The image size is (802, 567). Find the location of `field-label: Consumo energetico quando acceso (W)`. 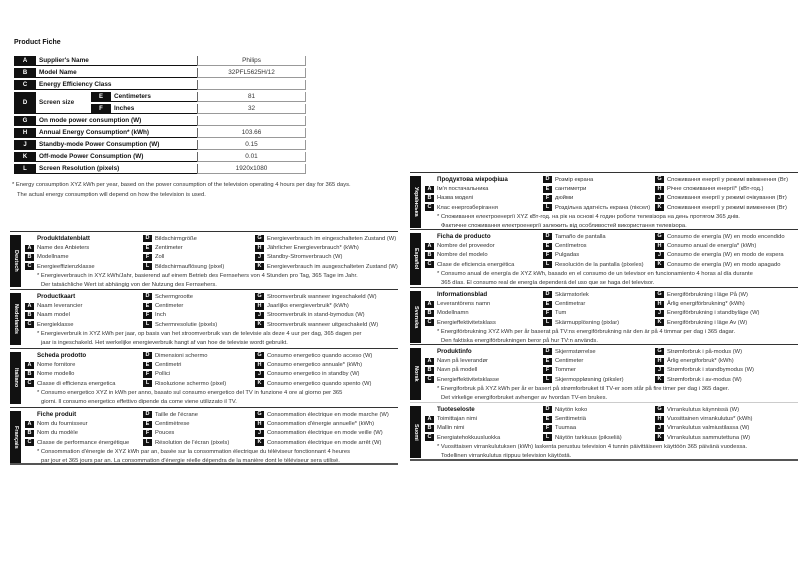

field-label: Consumo energetico quando acceso (W) is located at coordinates (320, 355).